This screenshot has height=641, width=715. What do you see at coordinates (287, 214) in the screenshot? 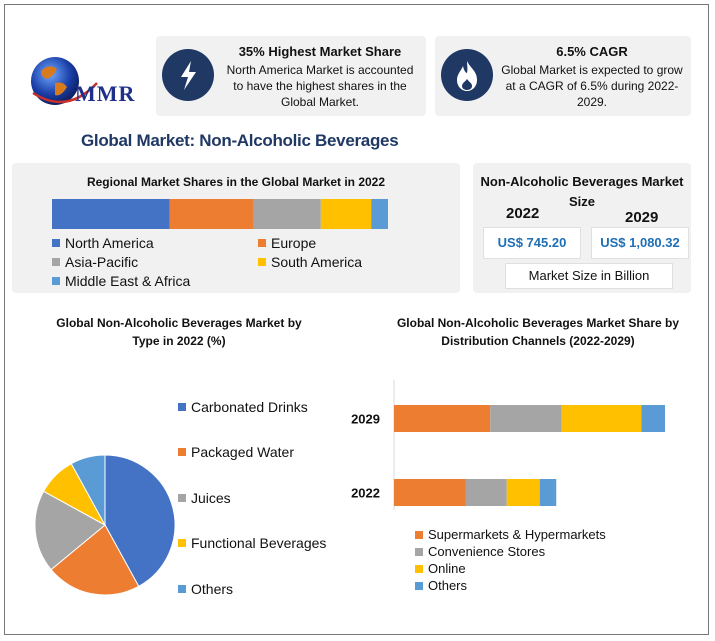
I see `bar-segment-asia-pacific` at bounding box center [287, 214].